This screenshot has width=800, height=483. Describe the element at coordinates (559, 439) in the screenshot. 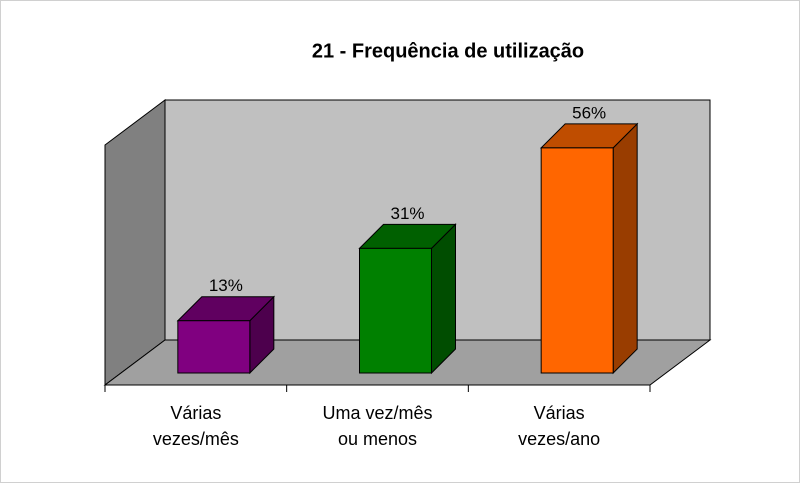

I see `x-tick-label: vezes/ano` at that location.